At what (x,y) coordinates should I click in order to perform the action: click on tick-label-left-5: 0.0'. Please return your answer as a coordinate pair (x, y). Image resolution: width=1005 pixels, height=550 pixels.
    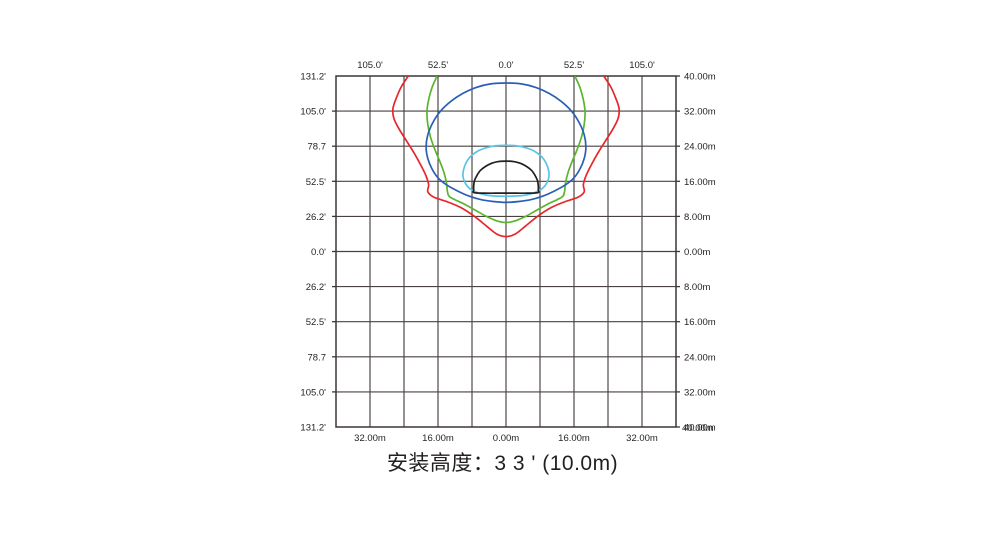
    Looking at the image, I should click on (318, 252).